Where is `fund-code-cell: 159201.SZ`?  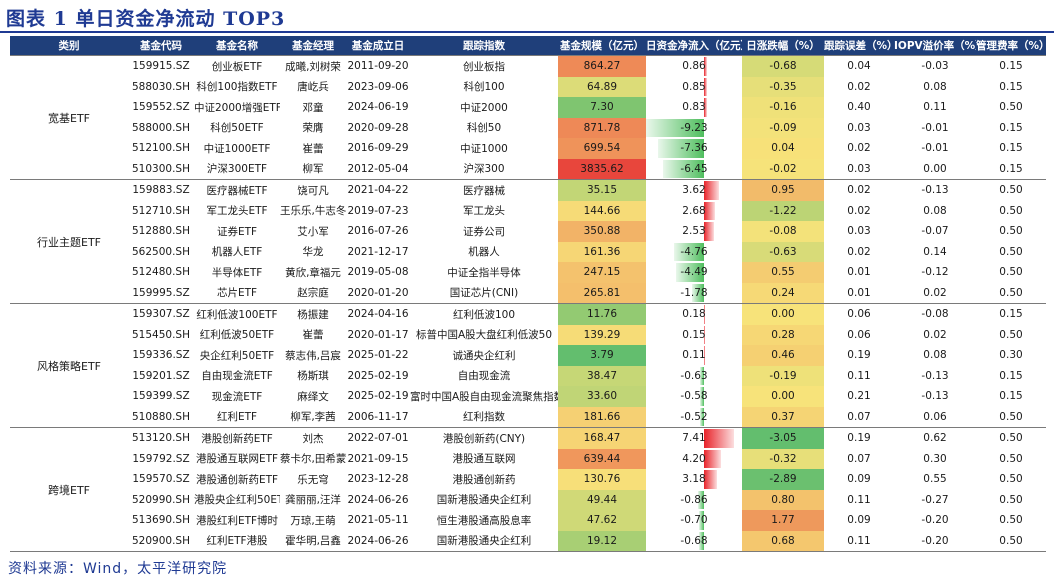
fund-code-cell: 159201.SZ is located at coordinates (161, 375).